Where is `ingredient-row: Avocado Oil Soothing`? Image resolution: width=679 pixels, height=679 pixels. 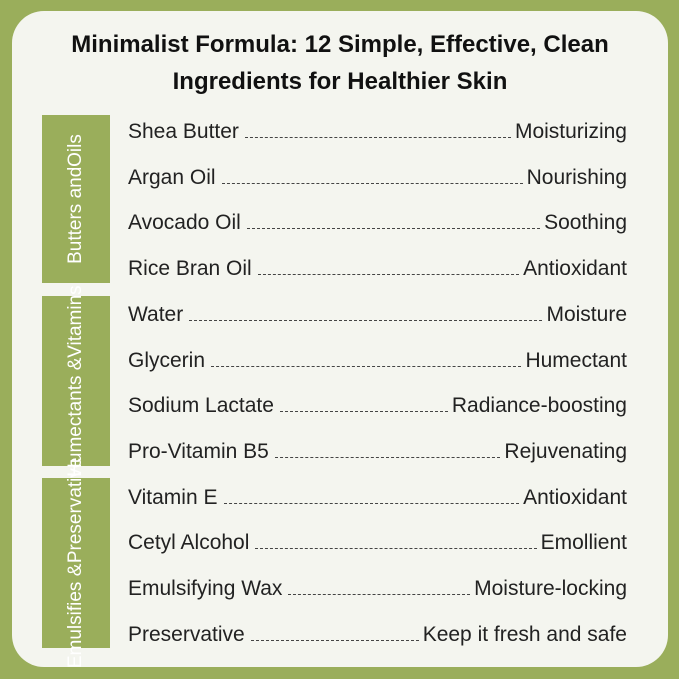
ingredient-row: Avocado Oil Soothing is located at coordinates (377, 220).